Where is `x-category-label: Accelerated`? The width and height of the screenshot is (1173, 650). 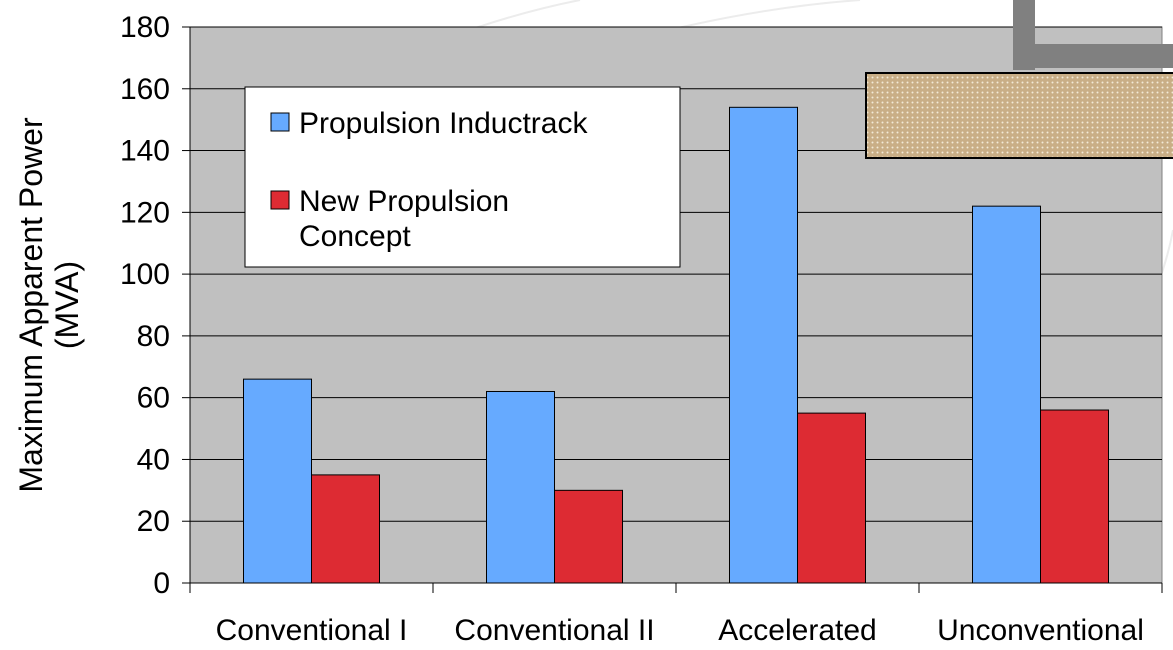 x-category-label: Accelerated is located at coordinates (797, 630).